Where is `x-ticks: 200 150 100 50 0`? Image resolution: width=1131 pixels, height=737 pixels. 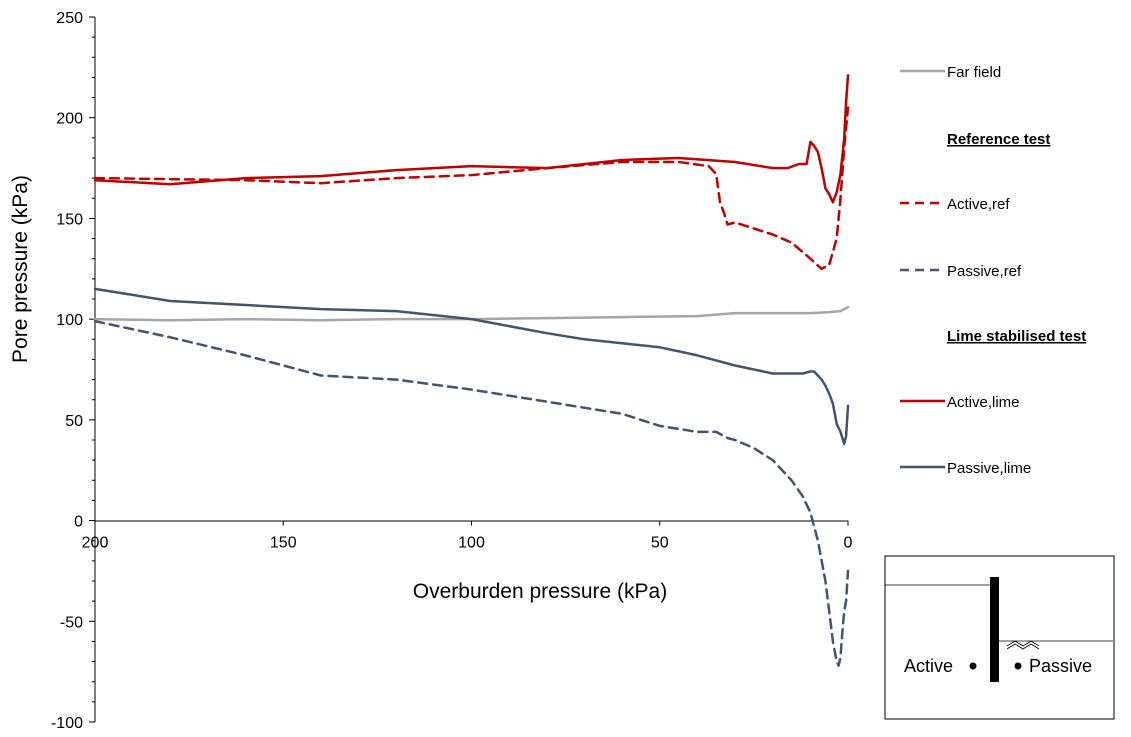 x-ticks: 200 150 100 50 0 is located at coordinates (467, 536).